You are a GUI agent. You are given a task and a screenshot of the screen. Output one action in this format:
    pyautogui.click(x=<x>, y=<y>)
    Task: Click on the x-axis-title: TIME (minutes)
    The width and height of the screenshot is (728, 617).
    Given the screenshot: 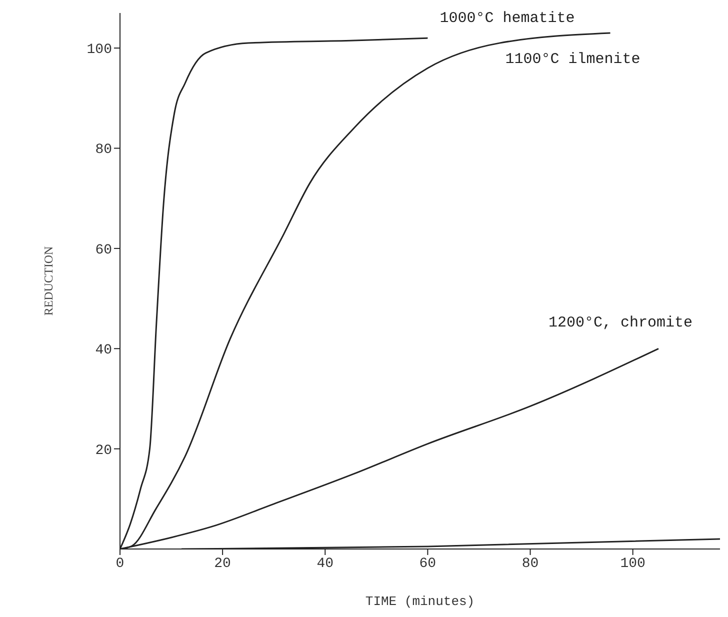 What is the action you would take?
    pyautogui.click(x=420, y=601)
    